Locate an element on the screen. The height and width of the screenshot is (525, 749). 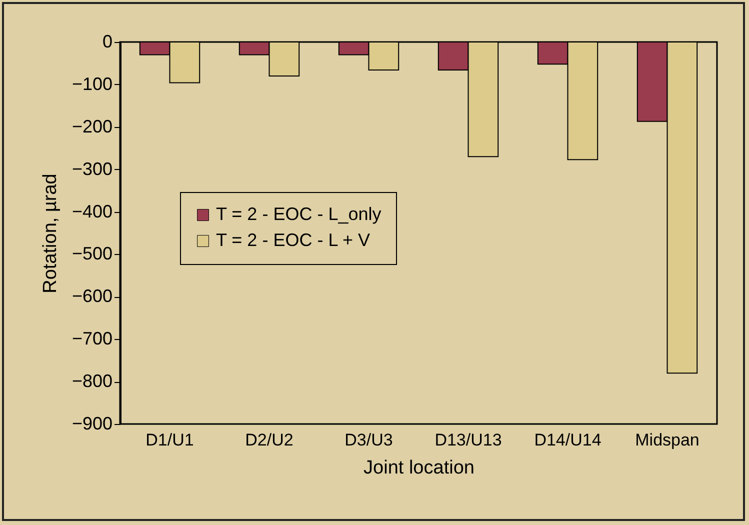
x-tick-label: Midspan is located at coordinates (667, 440).